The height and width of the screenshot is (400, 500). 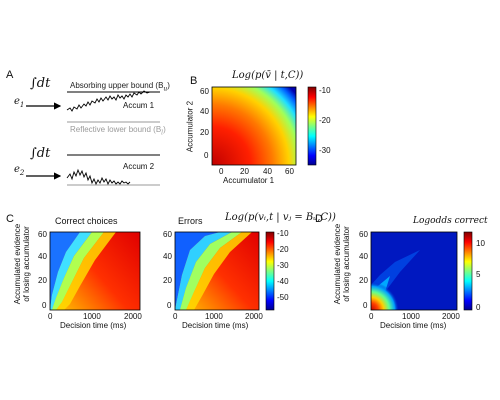 I want to click on accum-1-label: Accum 1, so click(x=139, y=105).